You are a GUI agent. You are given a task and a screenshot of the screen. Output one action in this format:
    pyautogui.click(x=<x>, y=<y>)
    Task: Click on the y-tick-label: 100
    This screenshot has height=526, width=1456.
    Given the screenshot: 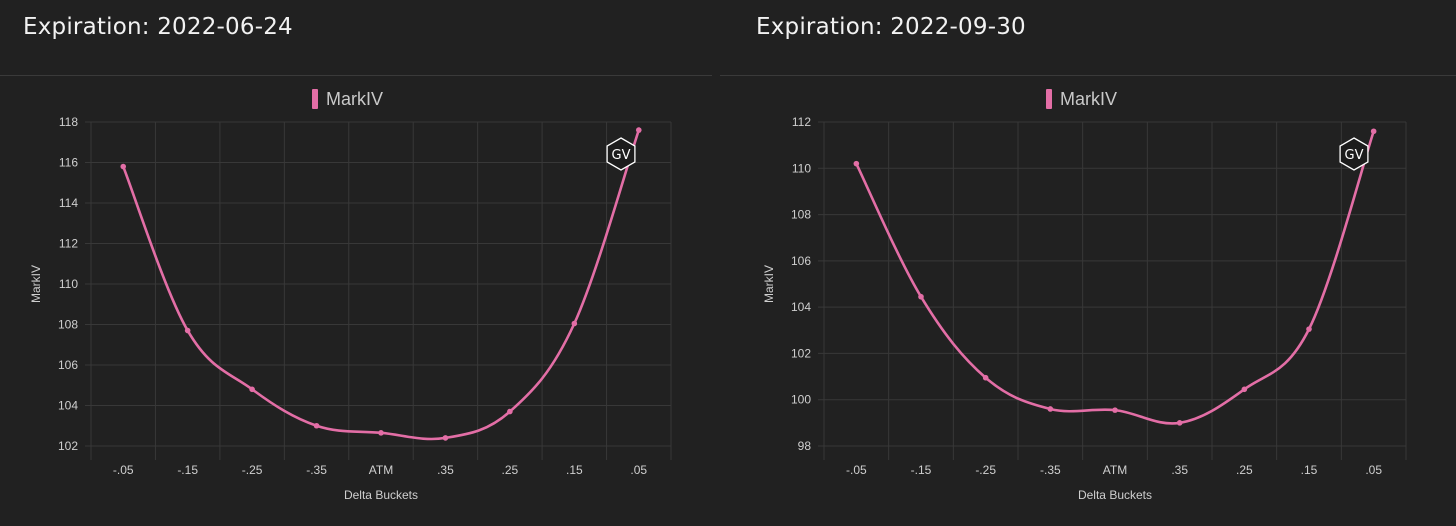 What is the action you would take?
    pyautogui.click(x=801, y=400)
    